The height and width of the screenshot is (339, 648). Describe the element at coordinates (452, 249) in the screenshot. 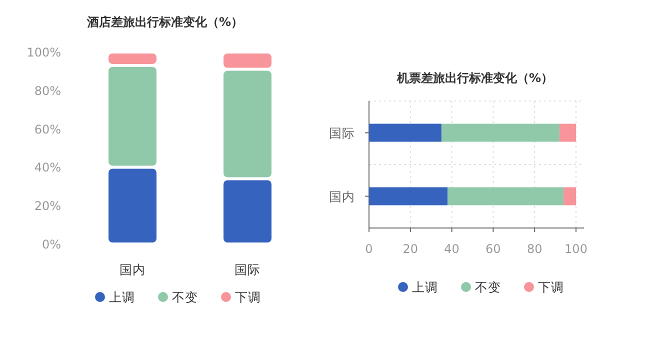

I see `x-tick-label: 40` at that location.